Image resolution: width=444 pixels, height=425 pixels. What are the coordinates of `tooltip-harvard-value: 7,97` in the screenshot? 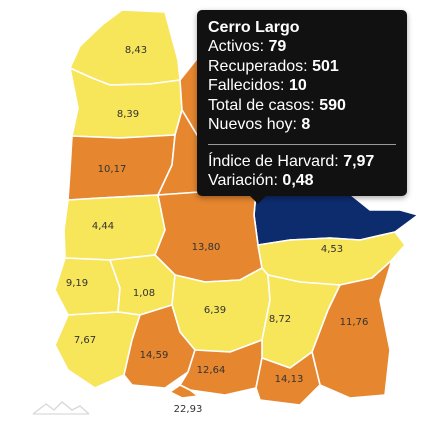 It's located at (359, 161).